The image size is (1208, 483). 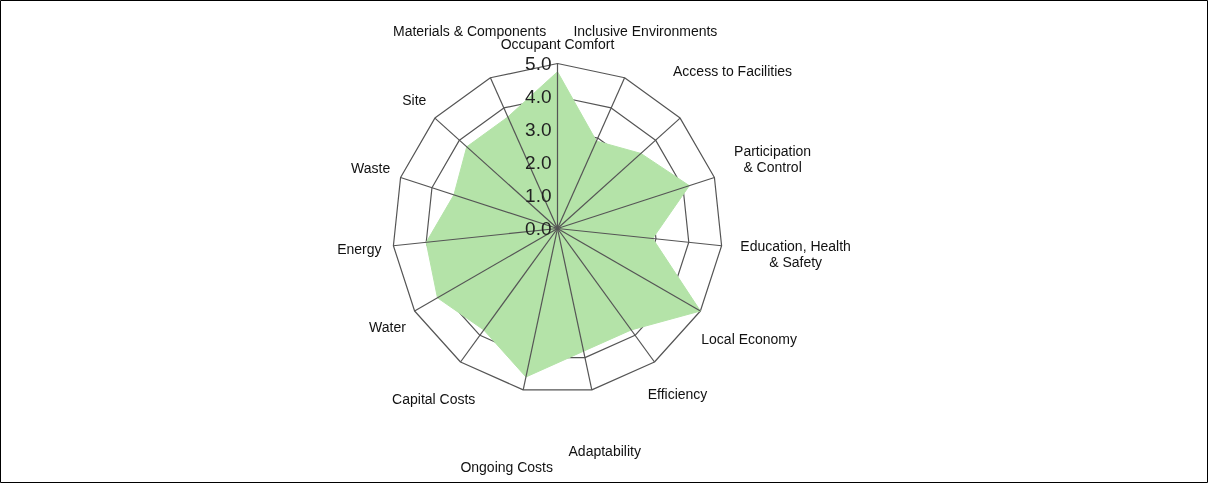 What do you see at coordinates (773, 158) in the screenshot?
I see `spoke-label: Participation & Control` at bounding box center [773, 158].